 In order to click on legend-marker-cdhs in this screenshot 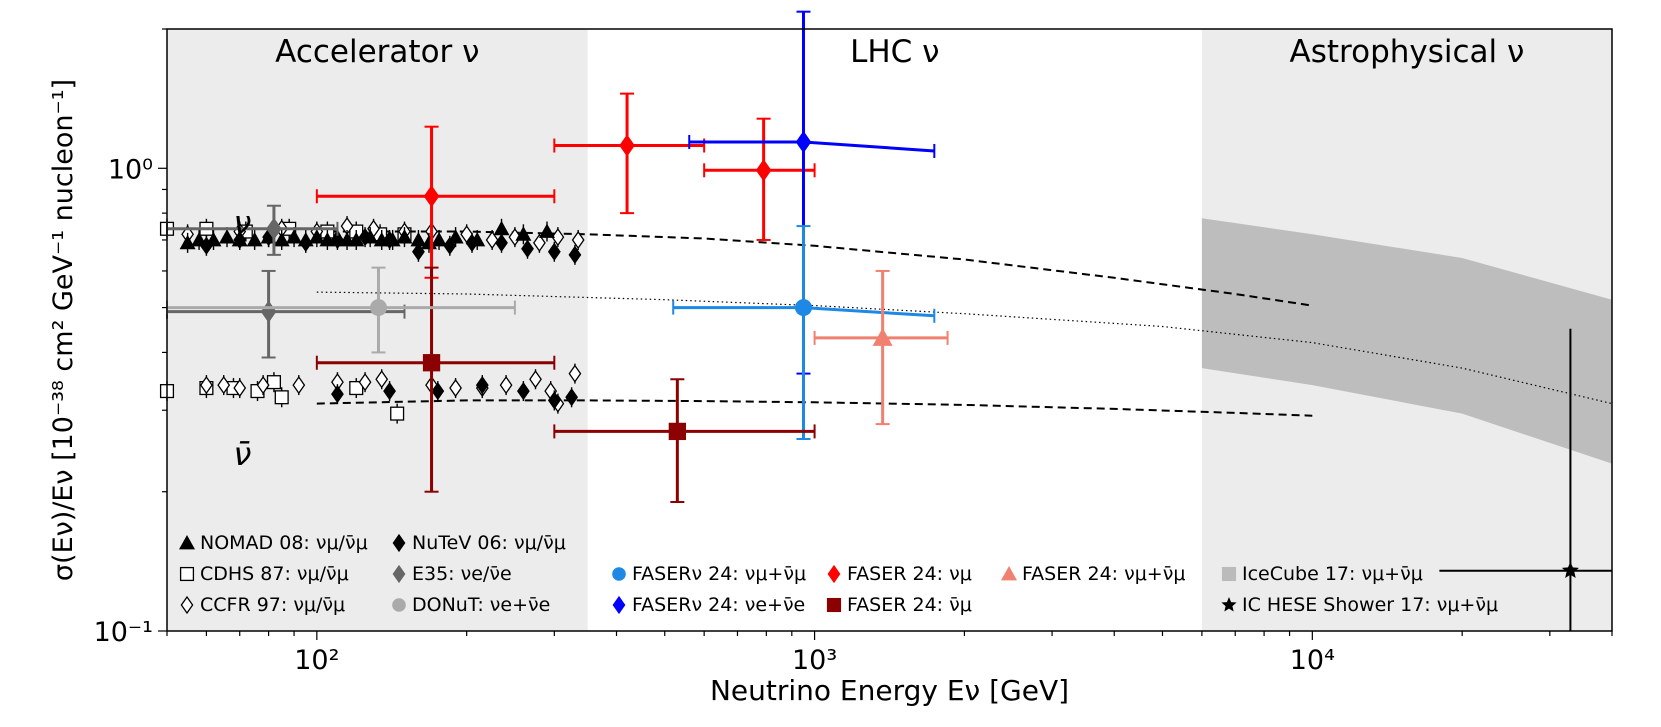, I will do `click(187, 574)`.